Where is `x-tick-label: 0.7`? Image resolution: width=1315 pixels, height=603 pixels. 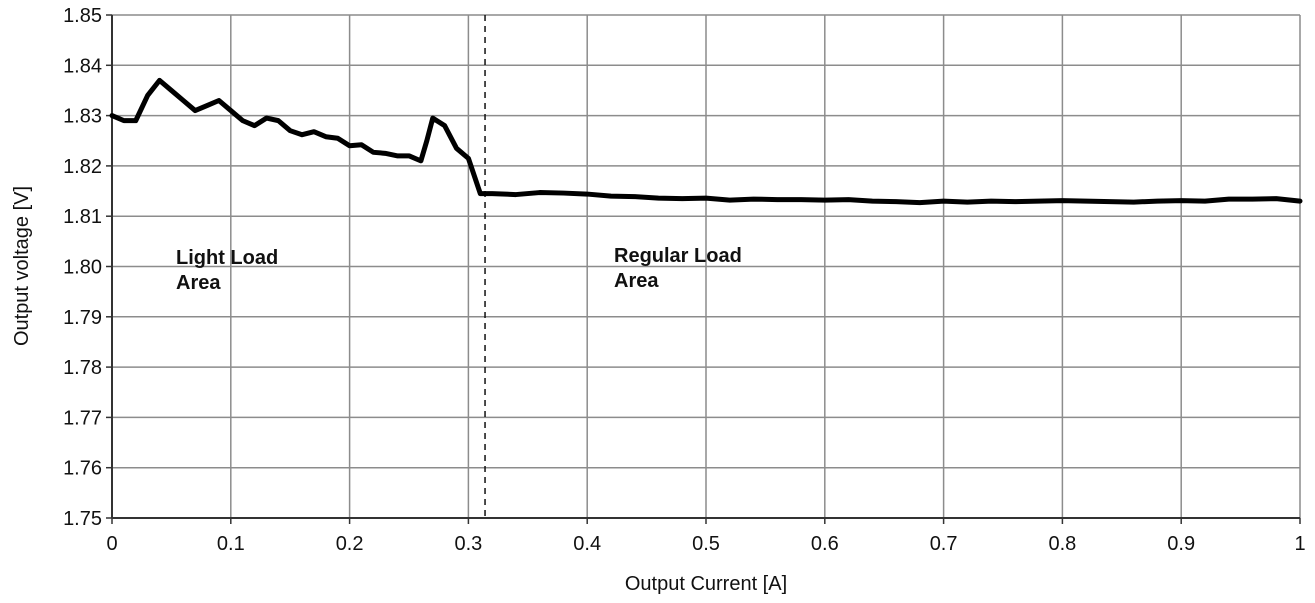 x-tick-label: 0.7 is located at coordinates (944, 544).